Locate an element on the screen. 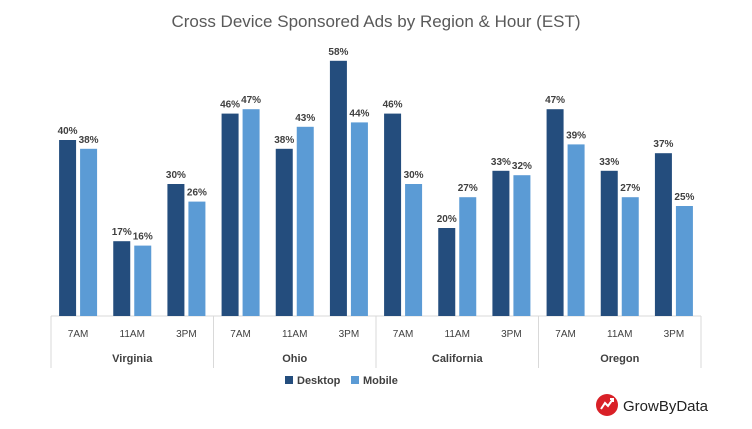 This screenshot has height=429, width=752. legend-swatch-mobile is located at coordinates (355, 380).